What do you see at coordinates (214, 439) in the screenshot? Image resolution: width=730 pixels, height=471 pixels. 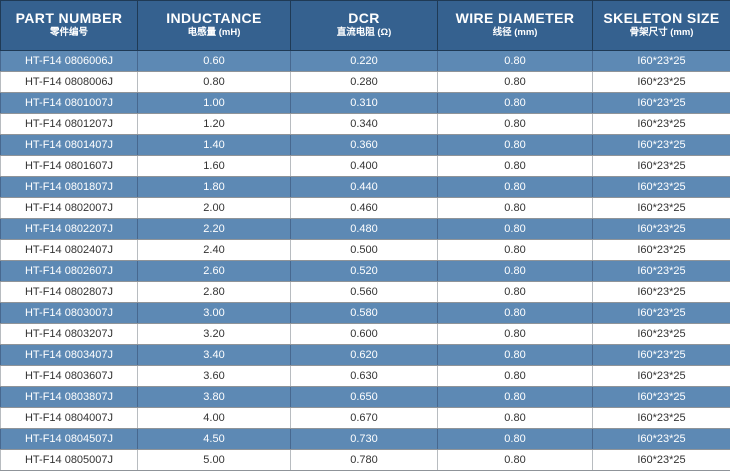 I see `cell-inductance: 4.50` at bounding box center [214, 439].